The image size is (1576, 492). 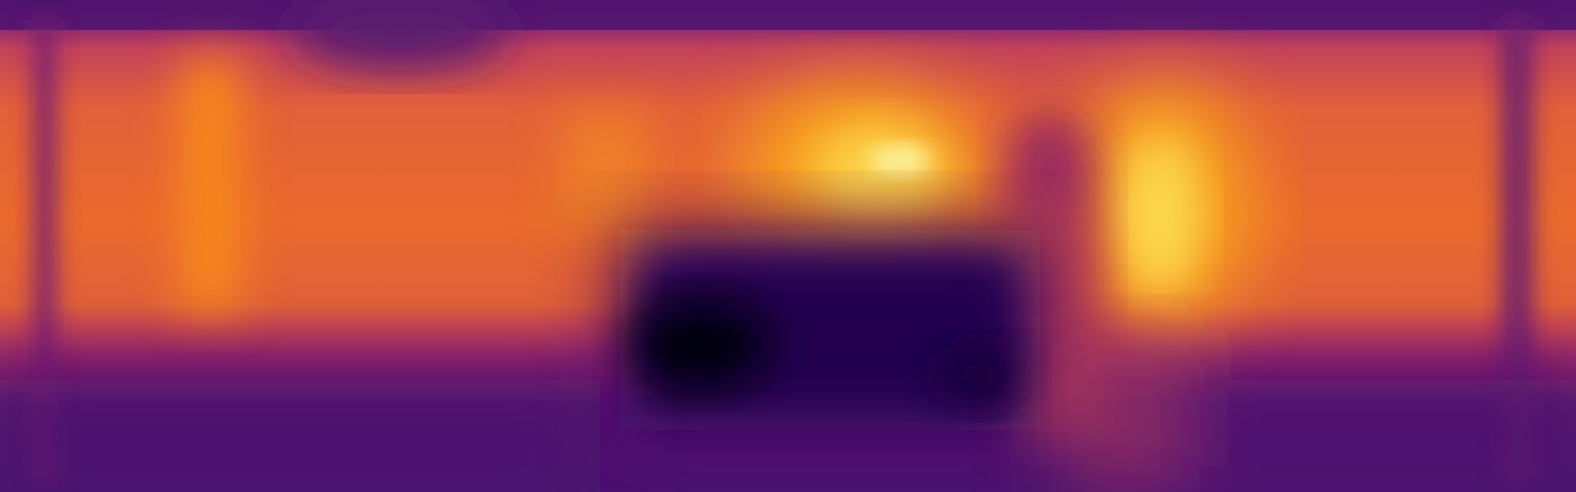 What do you see at coordinates (1165, 205) in the screenshot?
I see `bright-highlight-right` at bounding box center [1165, 205].